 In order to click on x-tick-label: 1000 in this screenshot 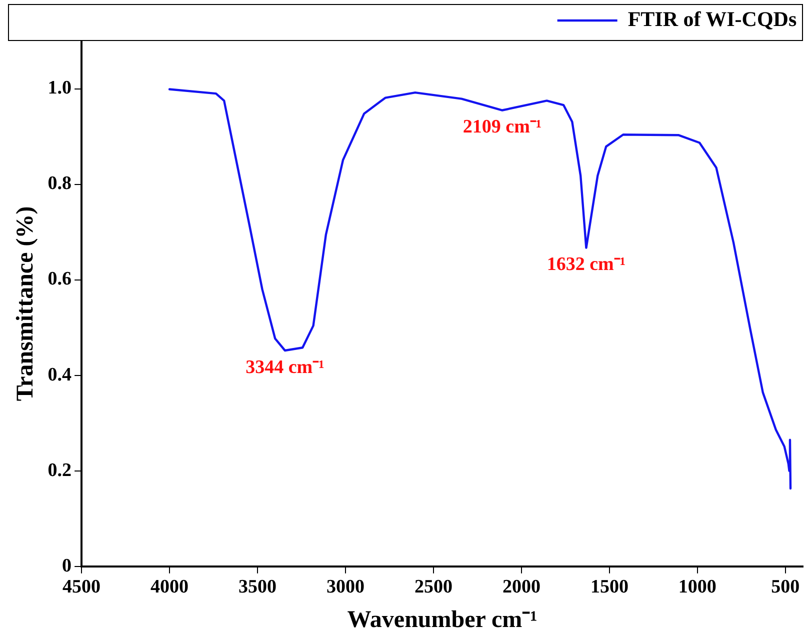, I will do `click(697, 587)`.